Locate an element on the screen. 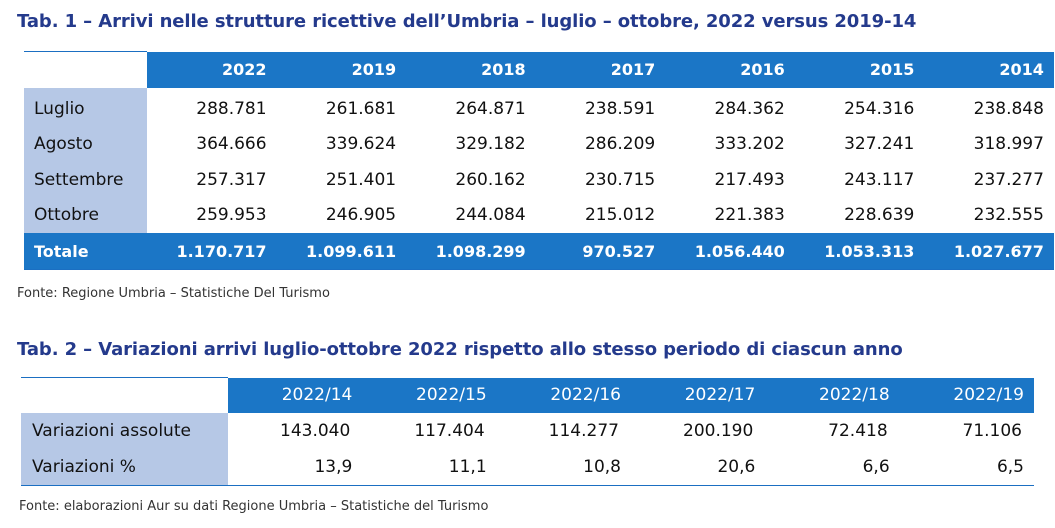 This screenshot has width=1055, height=528. table-cell: 117.404 is located at coordinates (449, 431).